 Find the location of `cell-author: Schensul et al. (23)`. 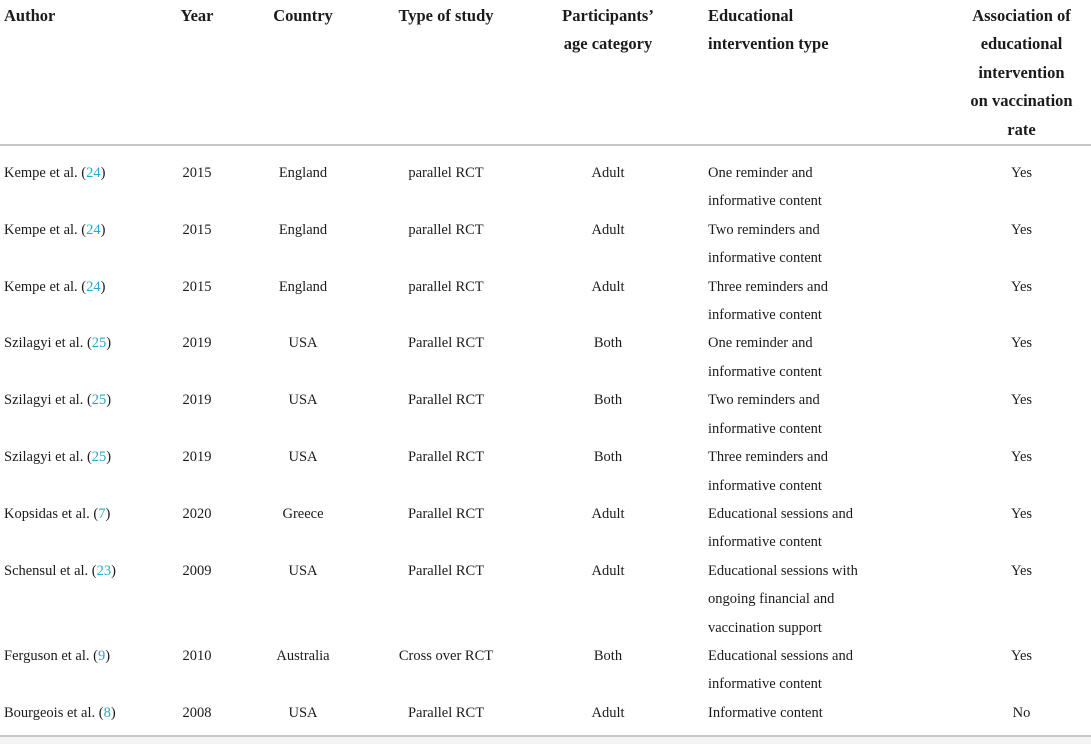

cell-author: Schensul et al. (23) is located at coordinates (83, 599).